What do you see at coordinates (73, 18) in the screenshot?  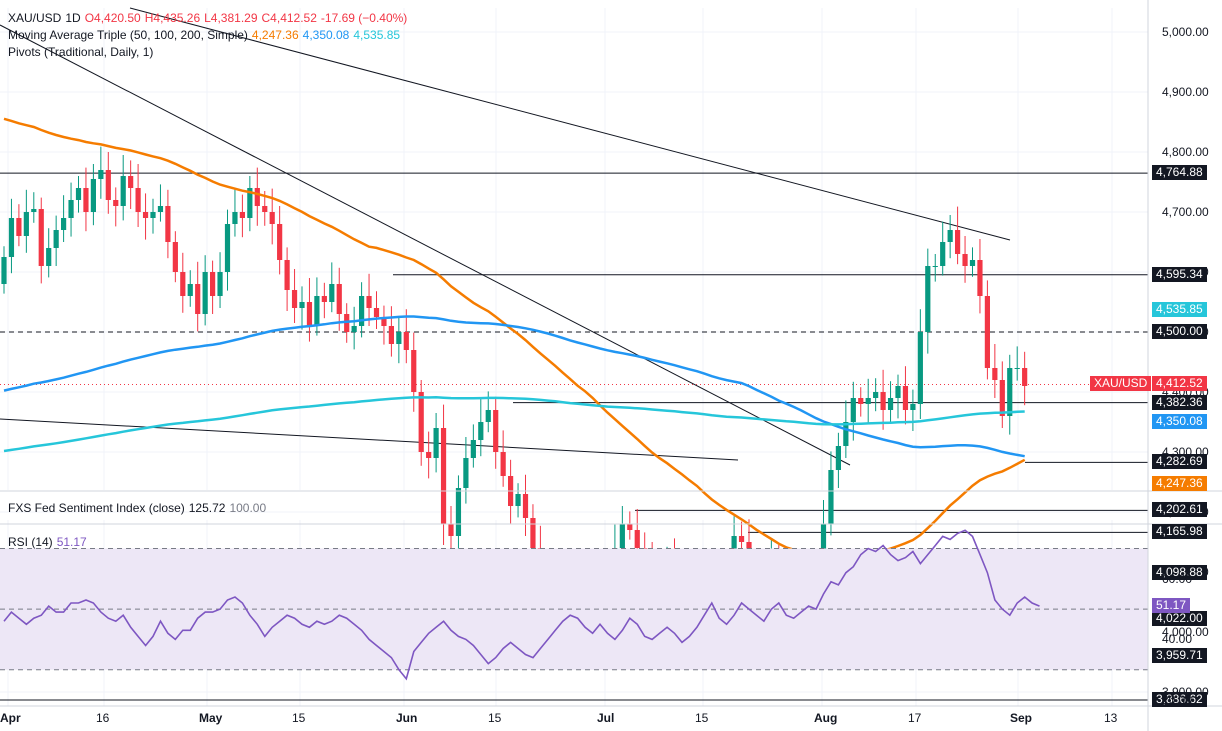 I see `interval: 1D` at bounding box center [73, 18].